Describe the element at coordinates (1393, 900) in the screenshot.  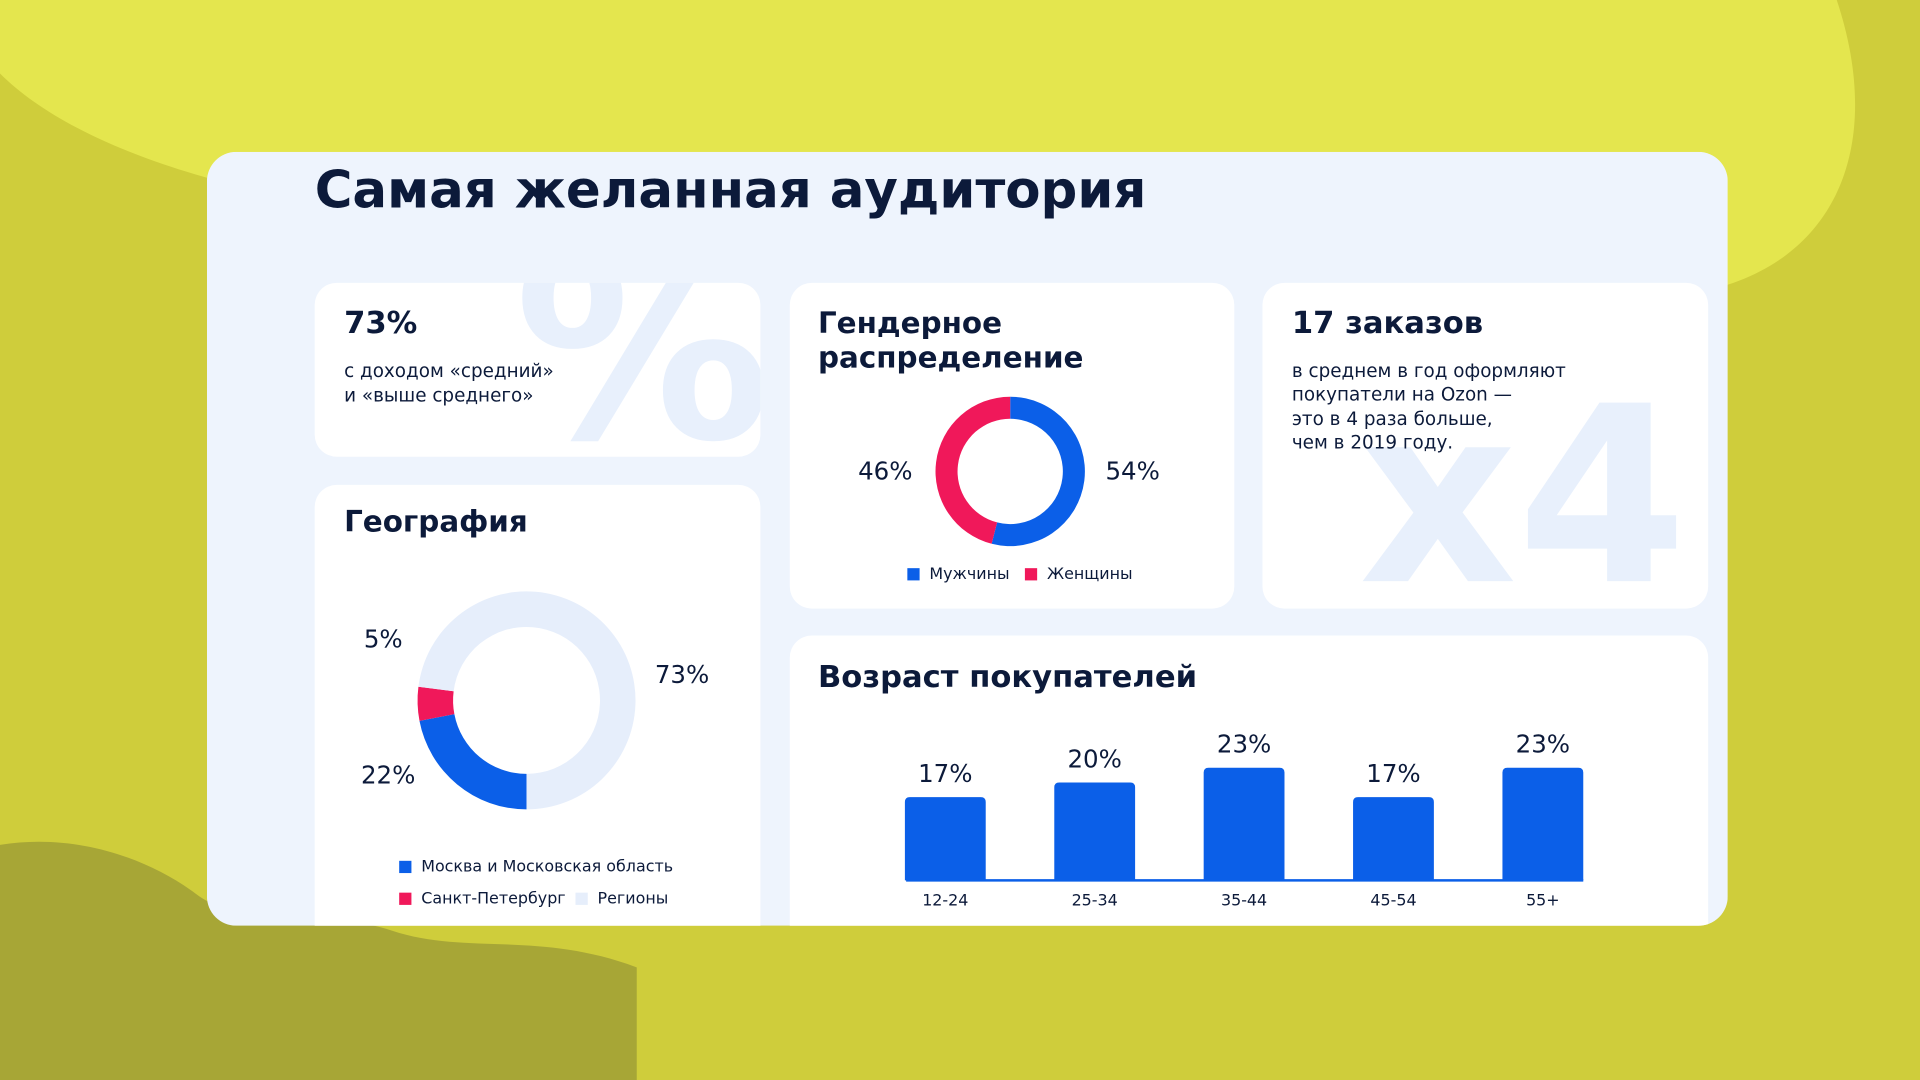
I see `x-tick-label: 45-54` at that location.